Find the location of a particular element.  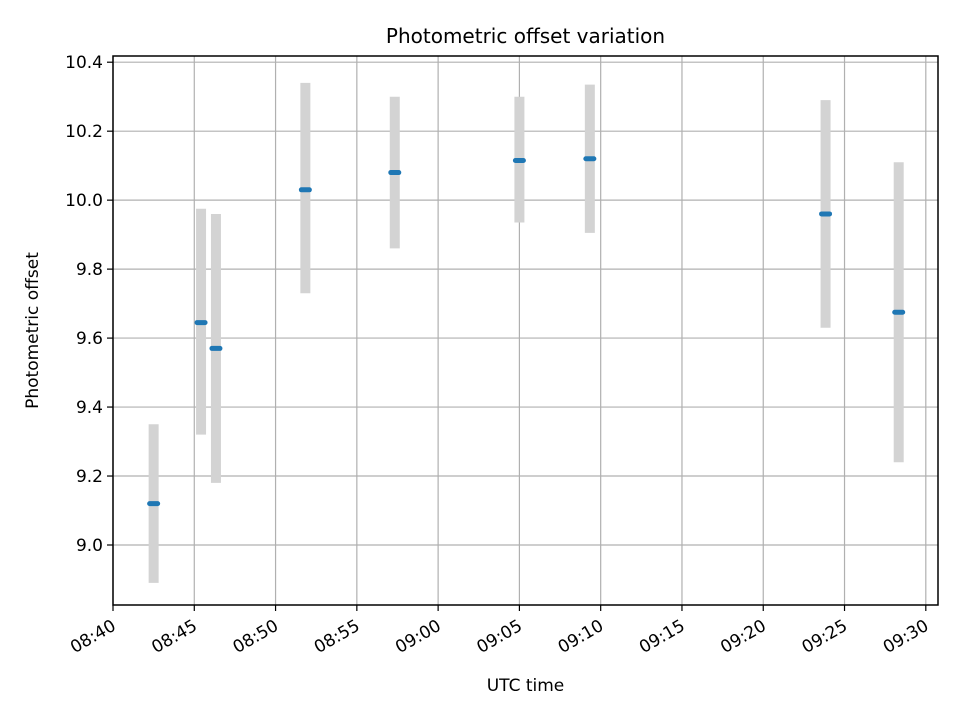

y-tick-label: 9.2 is located at coordinates (89, 477).